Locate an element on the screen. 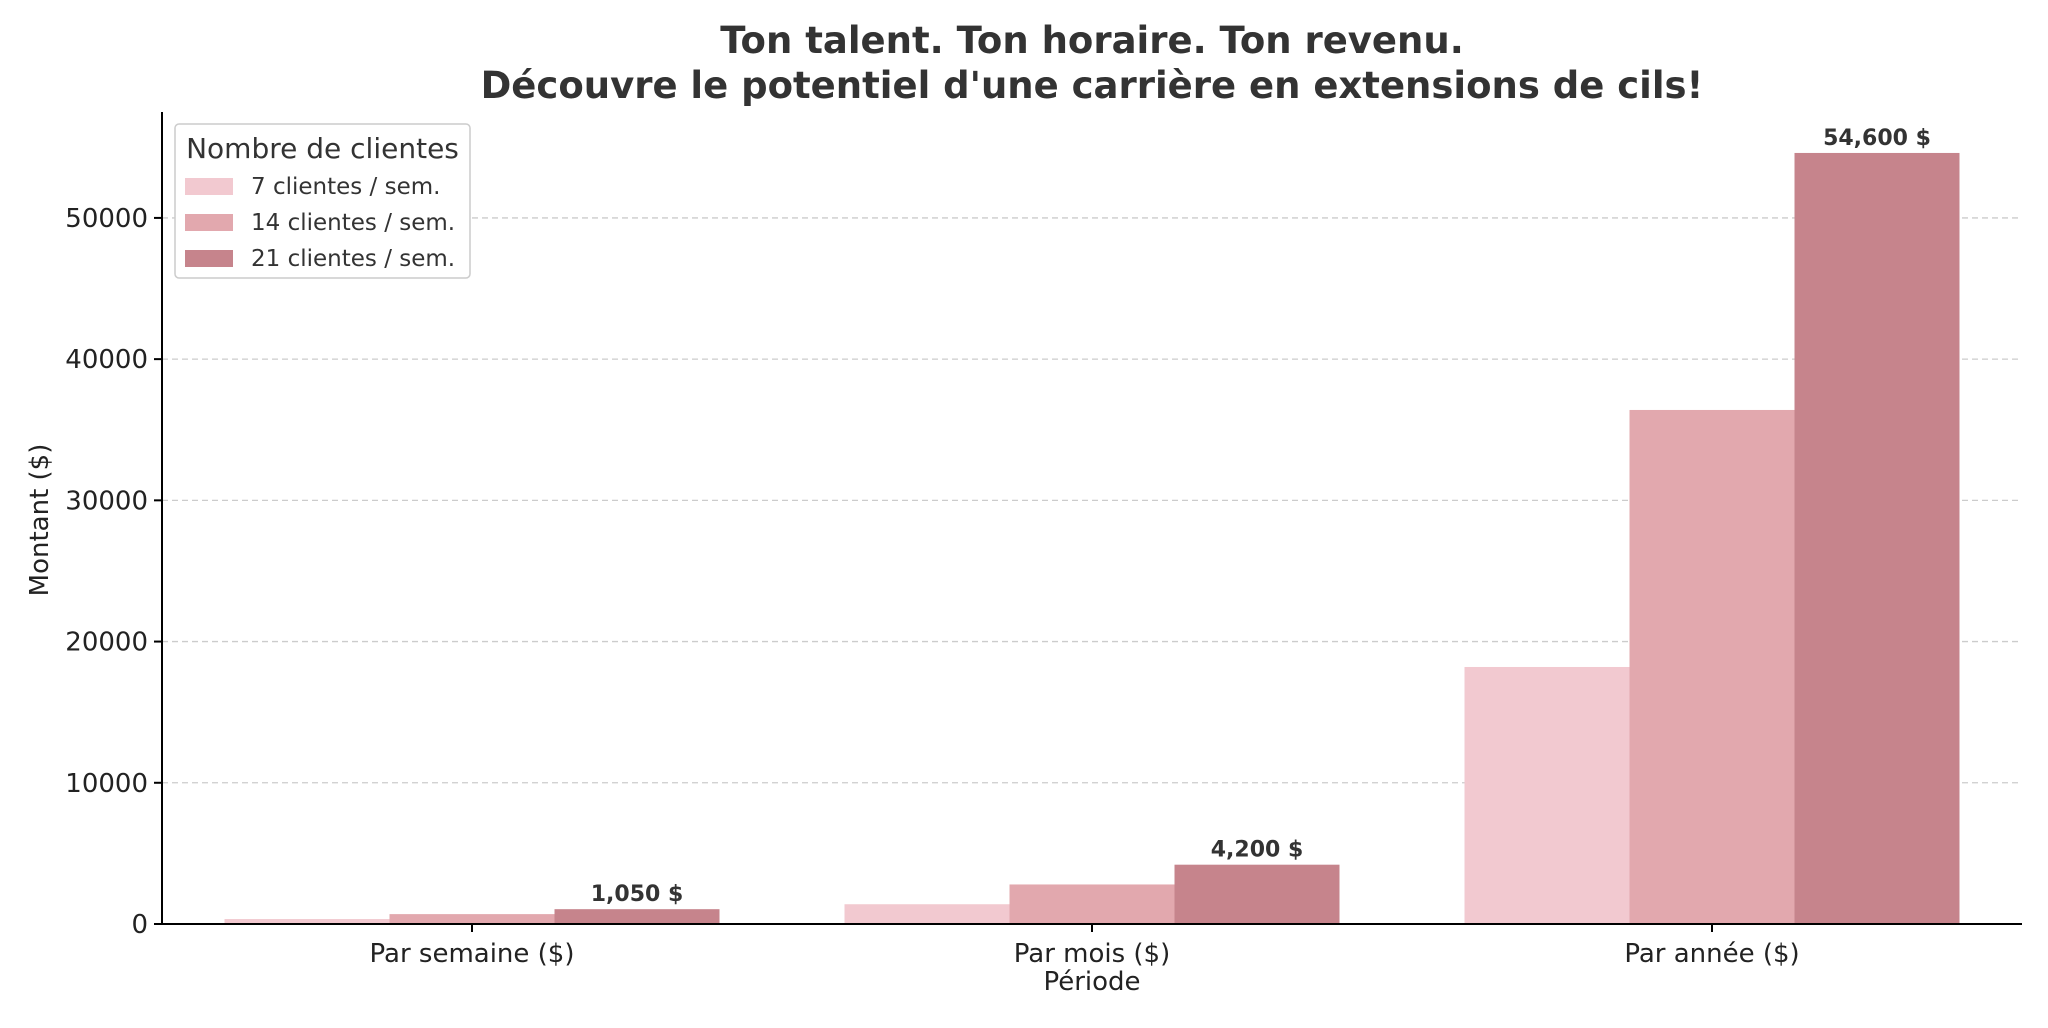  x-axis-label: Période is located at coordinates (1091, 982).